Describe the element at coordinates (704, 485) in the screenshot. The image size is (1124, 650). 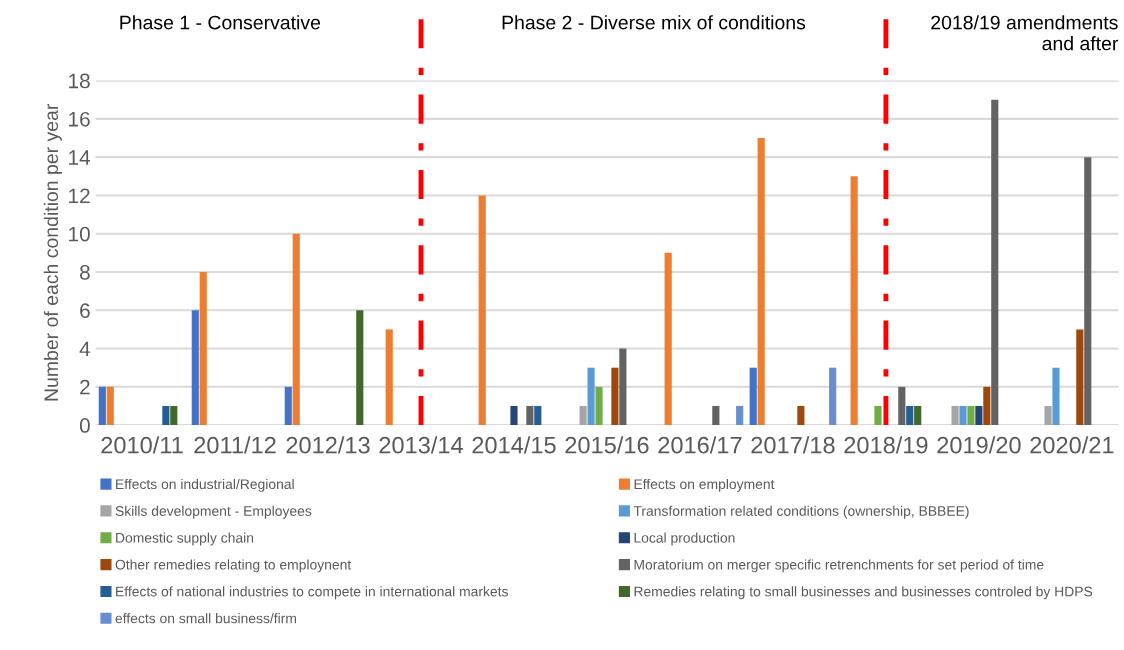
I see `legend-label: Effects on employment` at that location.